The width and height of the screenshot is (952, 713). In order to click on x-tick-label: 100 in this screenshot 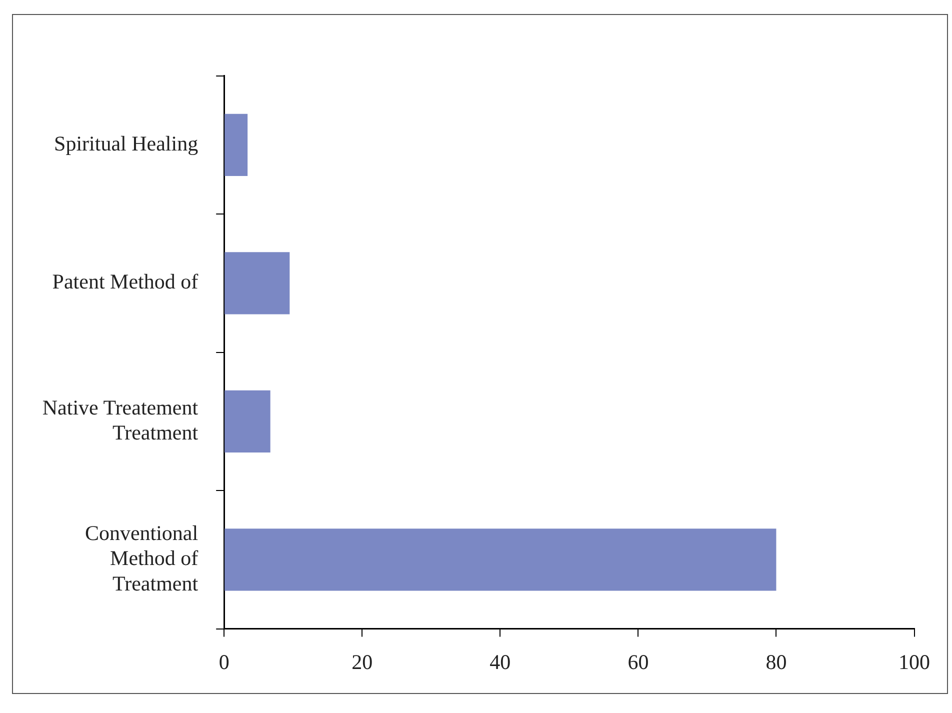, I will do `click(914, 662)`.